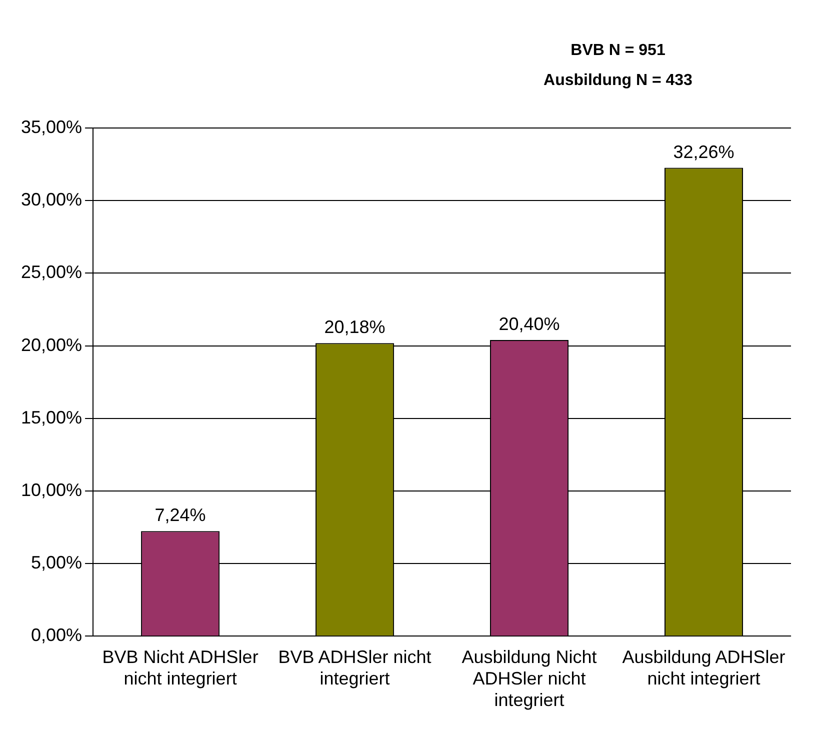 Image resolution: width=839 pixels, height=733 pixels. Describe the element at coordinates (51, 344) in the screenshot. I see `y-tick-label: 20,00%` at that location.